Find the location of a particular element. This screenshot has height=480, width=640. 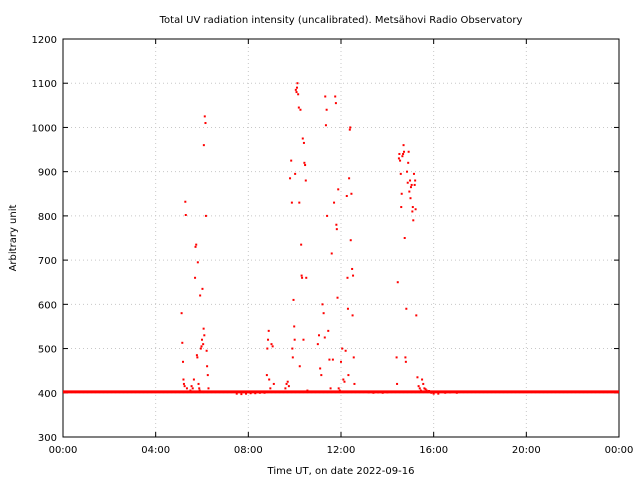

y-tick-label: 1100 is located at coordinates (44, 84).